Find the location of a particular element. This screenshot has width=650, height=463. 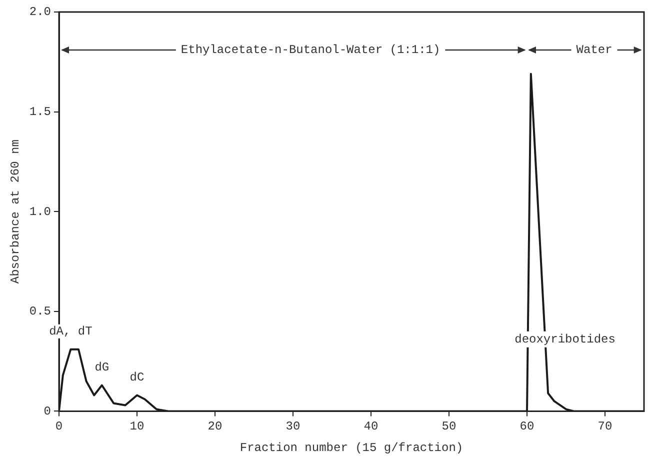

x-tick-label: 70 is located at coordinates (605, 427).